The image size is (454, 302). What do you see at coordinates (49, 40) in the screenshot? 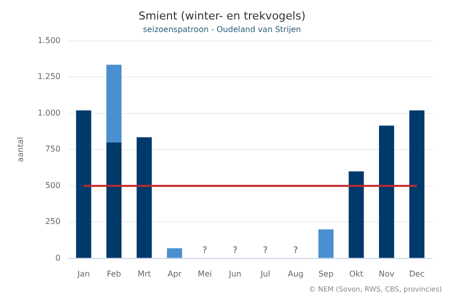
I see `y-tick-label: 1.500` at bounding box center [49, 40].